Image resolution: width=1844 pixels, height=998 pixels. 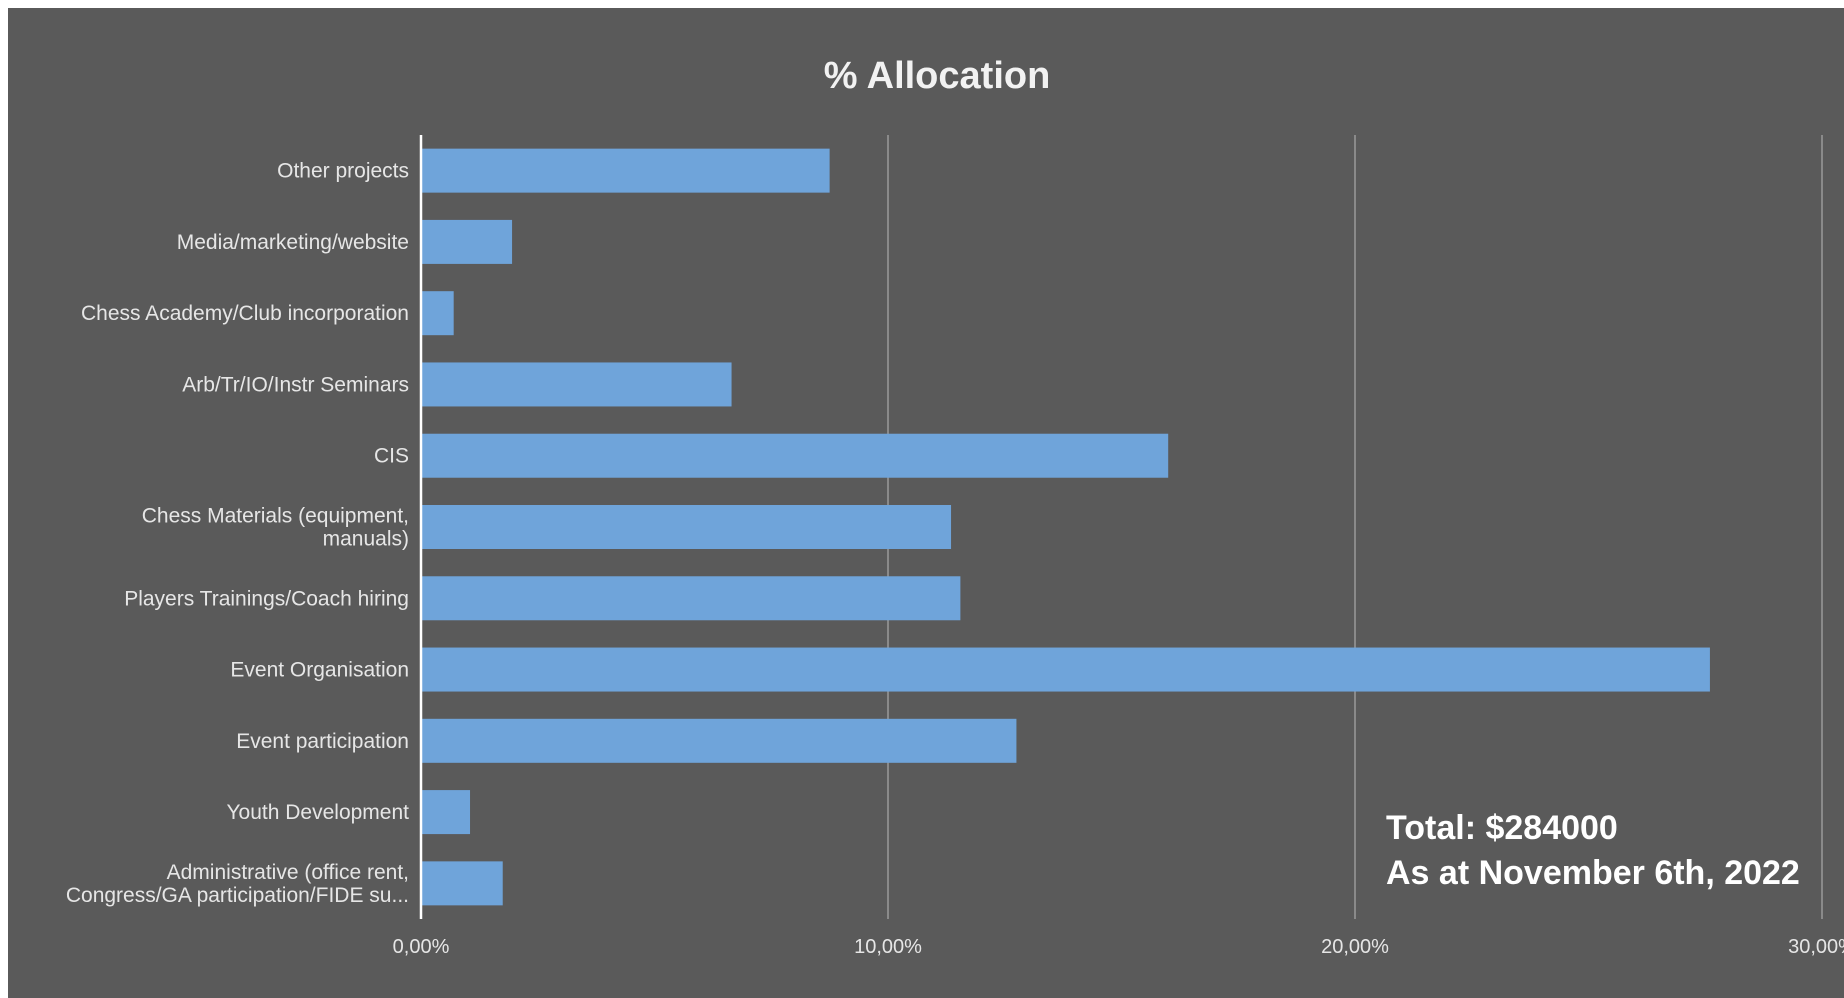 I want to click on category-label: Players Trainings/Coach hiring, so click(x=266, y=598).